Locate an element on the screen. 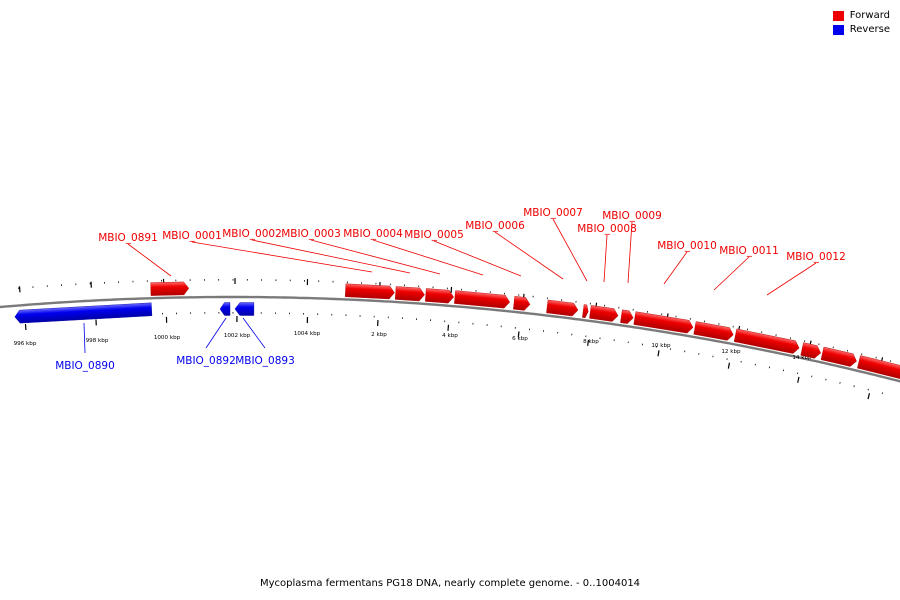  tick-label: 1004 kbp is located at coordinates (307, 334).